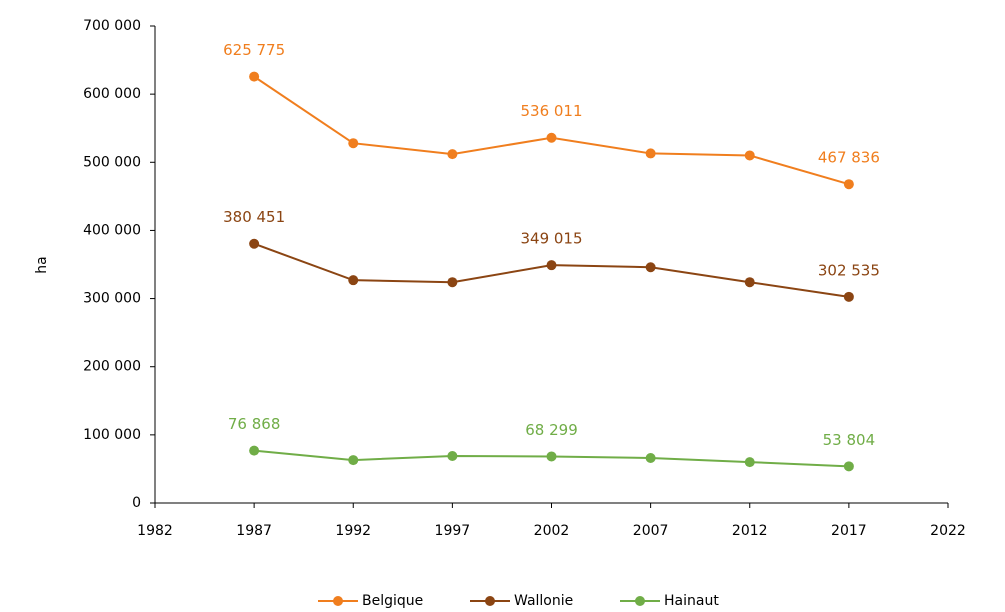  I want to click on y-tick-label: 100 000, so click(112, 435).